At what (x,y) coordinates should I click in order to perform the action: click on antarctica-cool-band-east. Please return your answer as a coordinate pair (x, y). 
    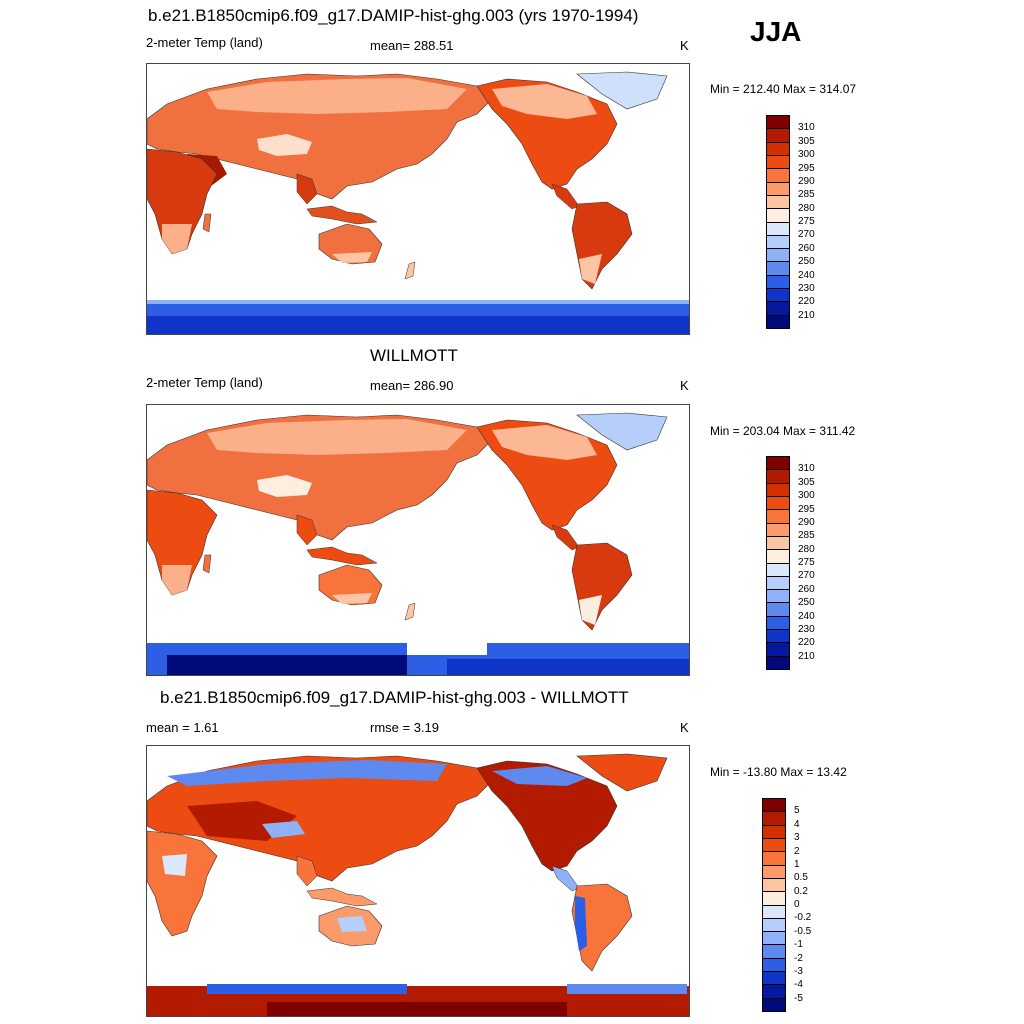
    Looking at the image, I should click on (627, 989).